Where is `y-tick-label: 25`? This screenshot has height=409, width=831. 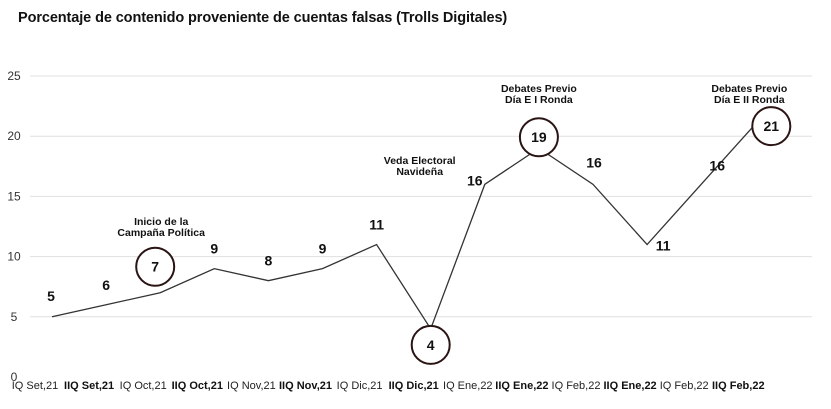 y-tick-label: 25 is located at coordinates (14, 76).